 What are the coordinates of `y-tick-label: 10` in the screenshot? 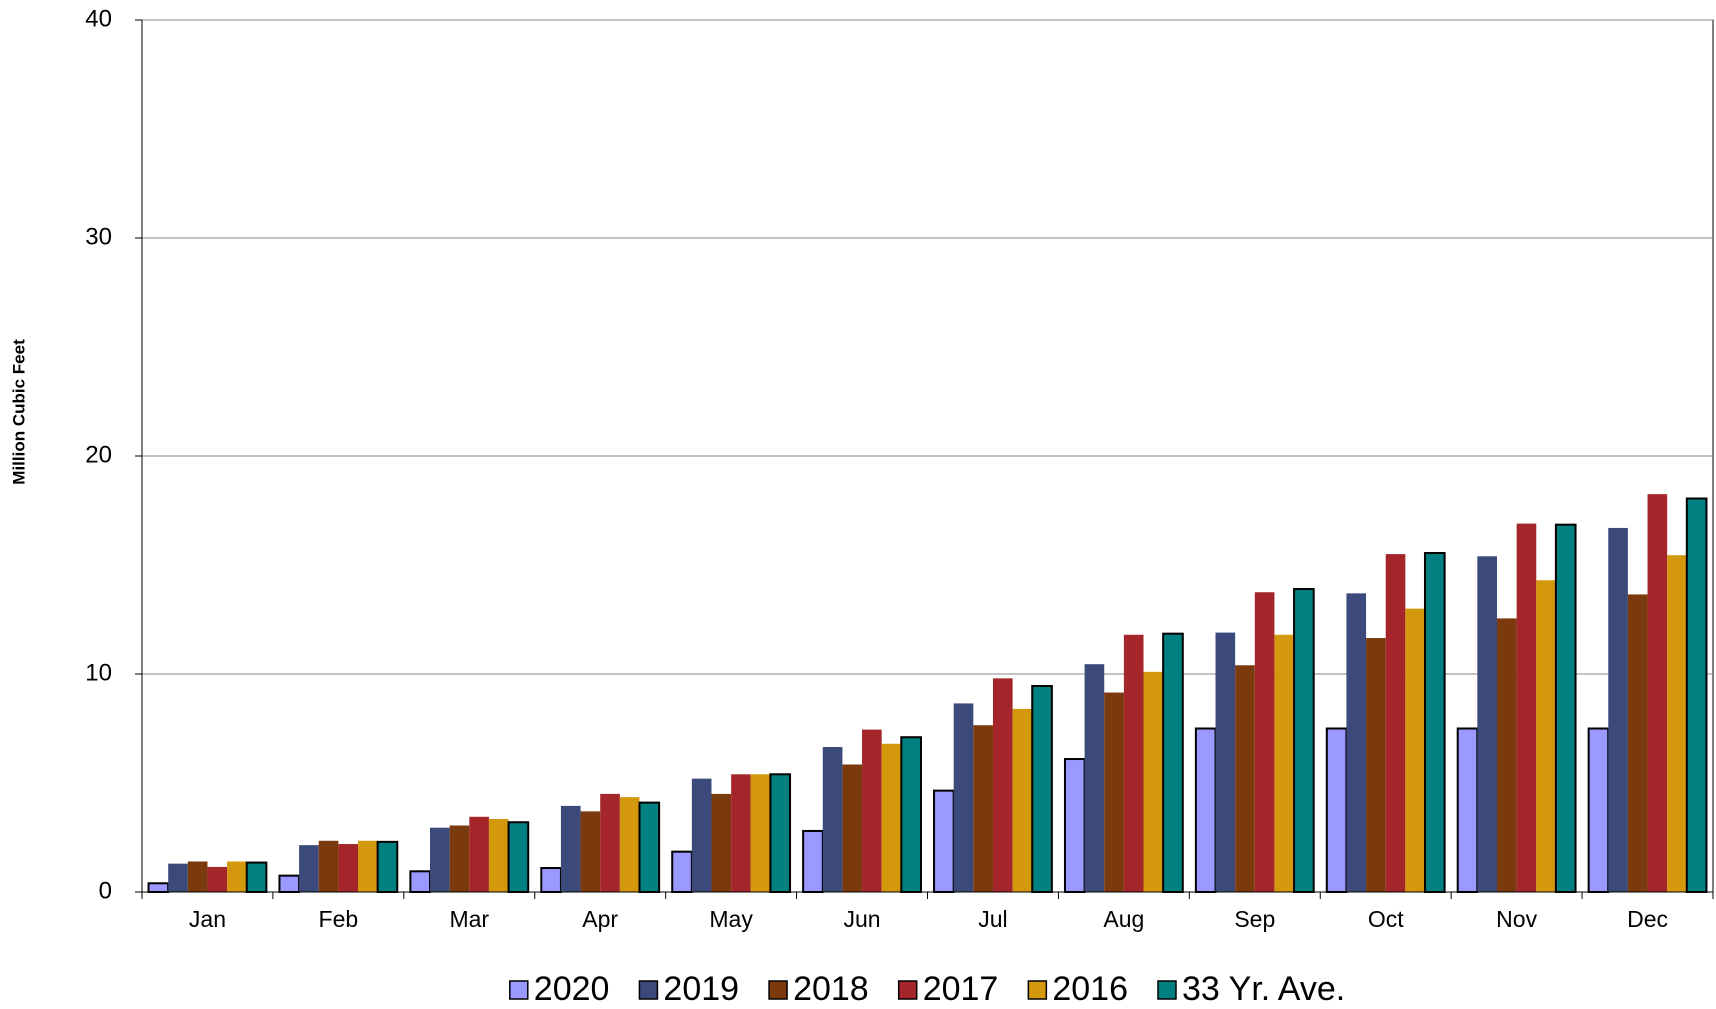 It's located at (98, 672).